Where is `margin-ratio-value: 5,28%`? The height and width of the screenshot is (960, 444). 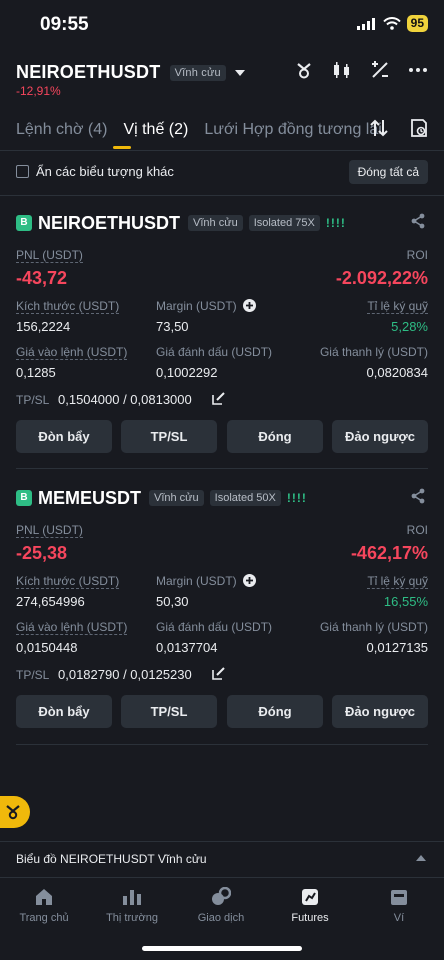 margin-ratio-value: 5,28% is located at coordinates (409, 326).